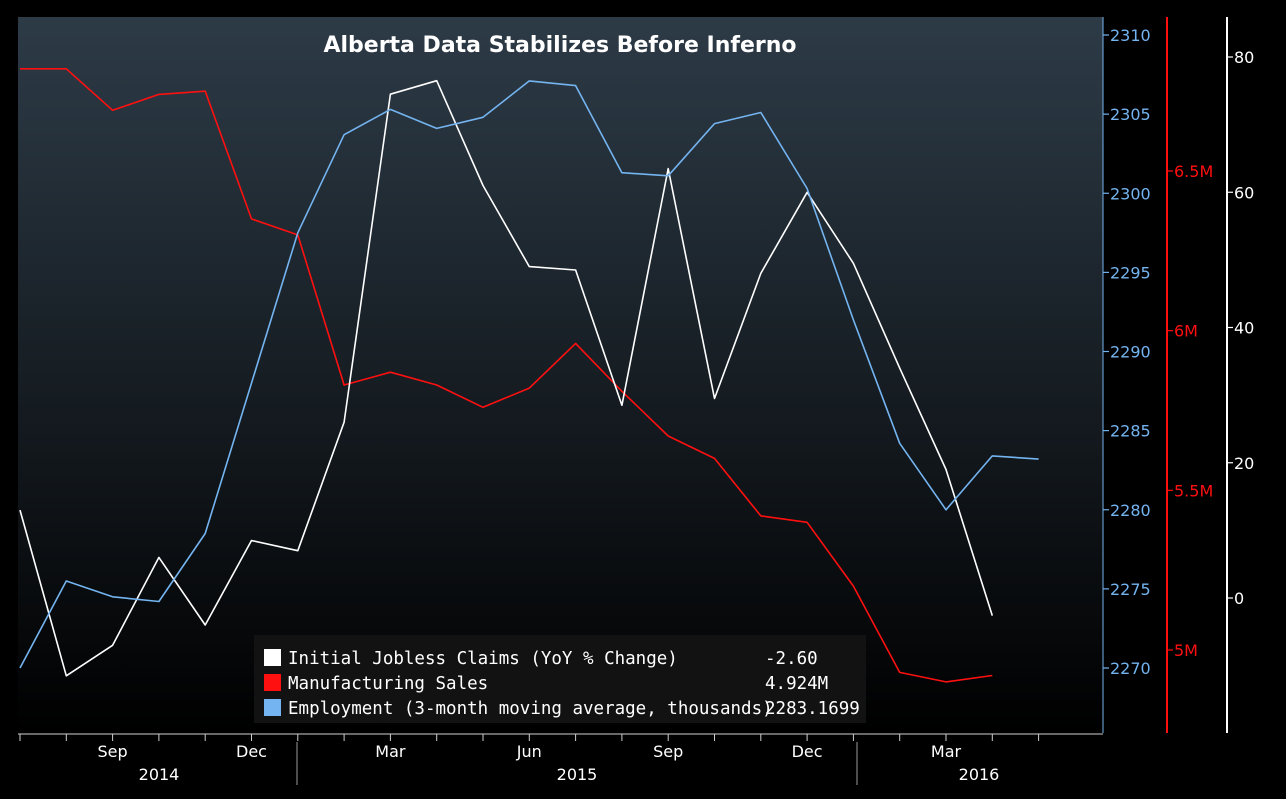 The height and width of the screenshot is (799, 1286). I want to click on chart-title: Alberta Data Stabilizes Before Inferno, so click(559, 45).